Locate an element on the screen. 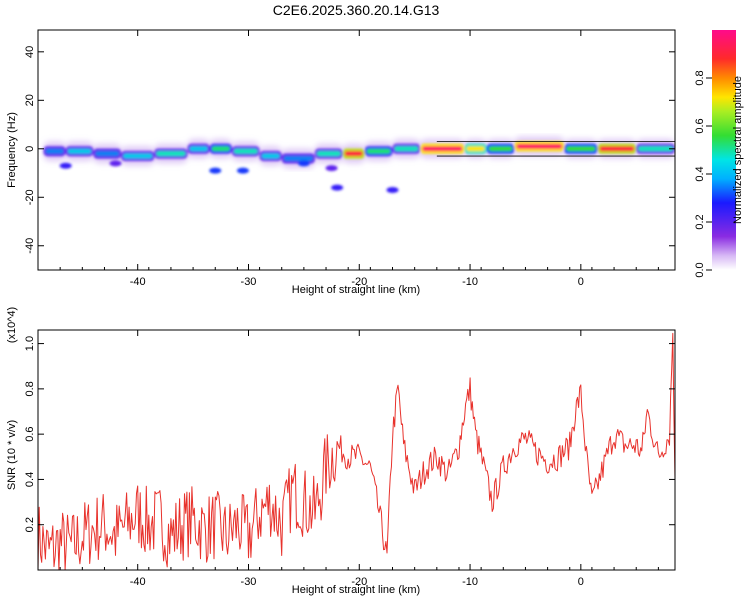  chart-title: C2E6.2025.360.20.14.G13 is located at coordinates (356, 10).